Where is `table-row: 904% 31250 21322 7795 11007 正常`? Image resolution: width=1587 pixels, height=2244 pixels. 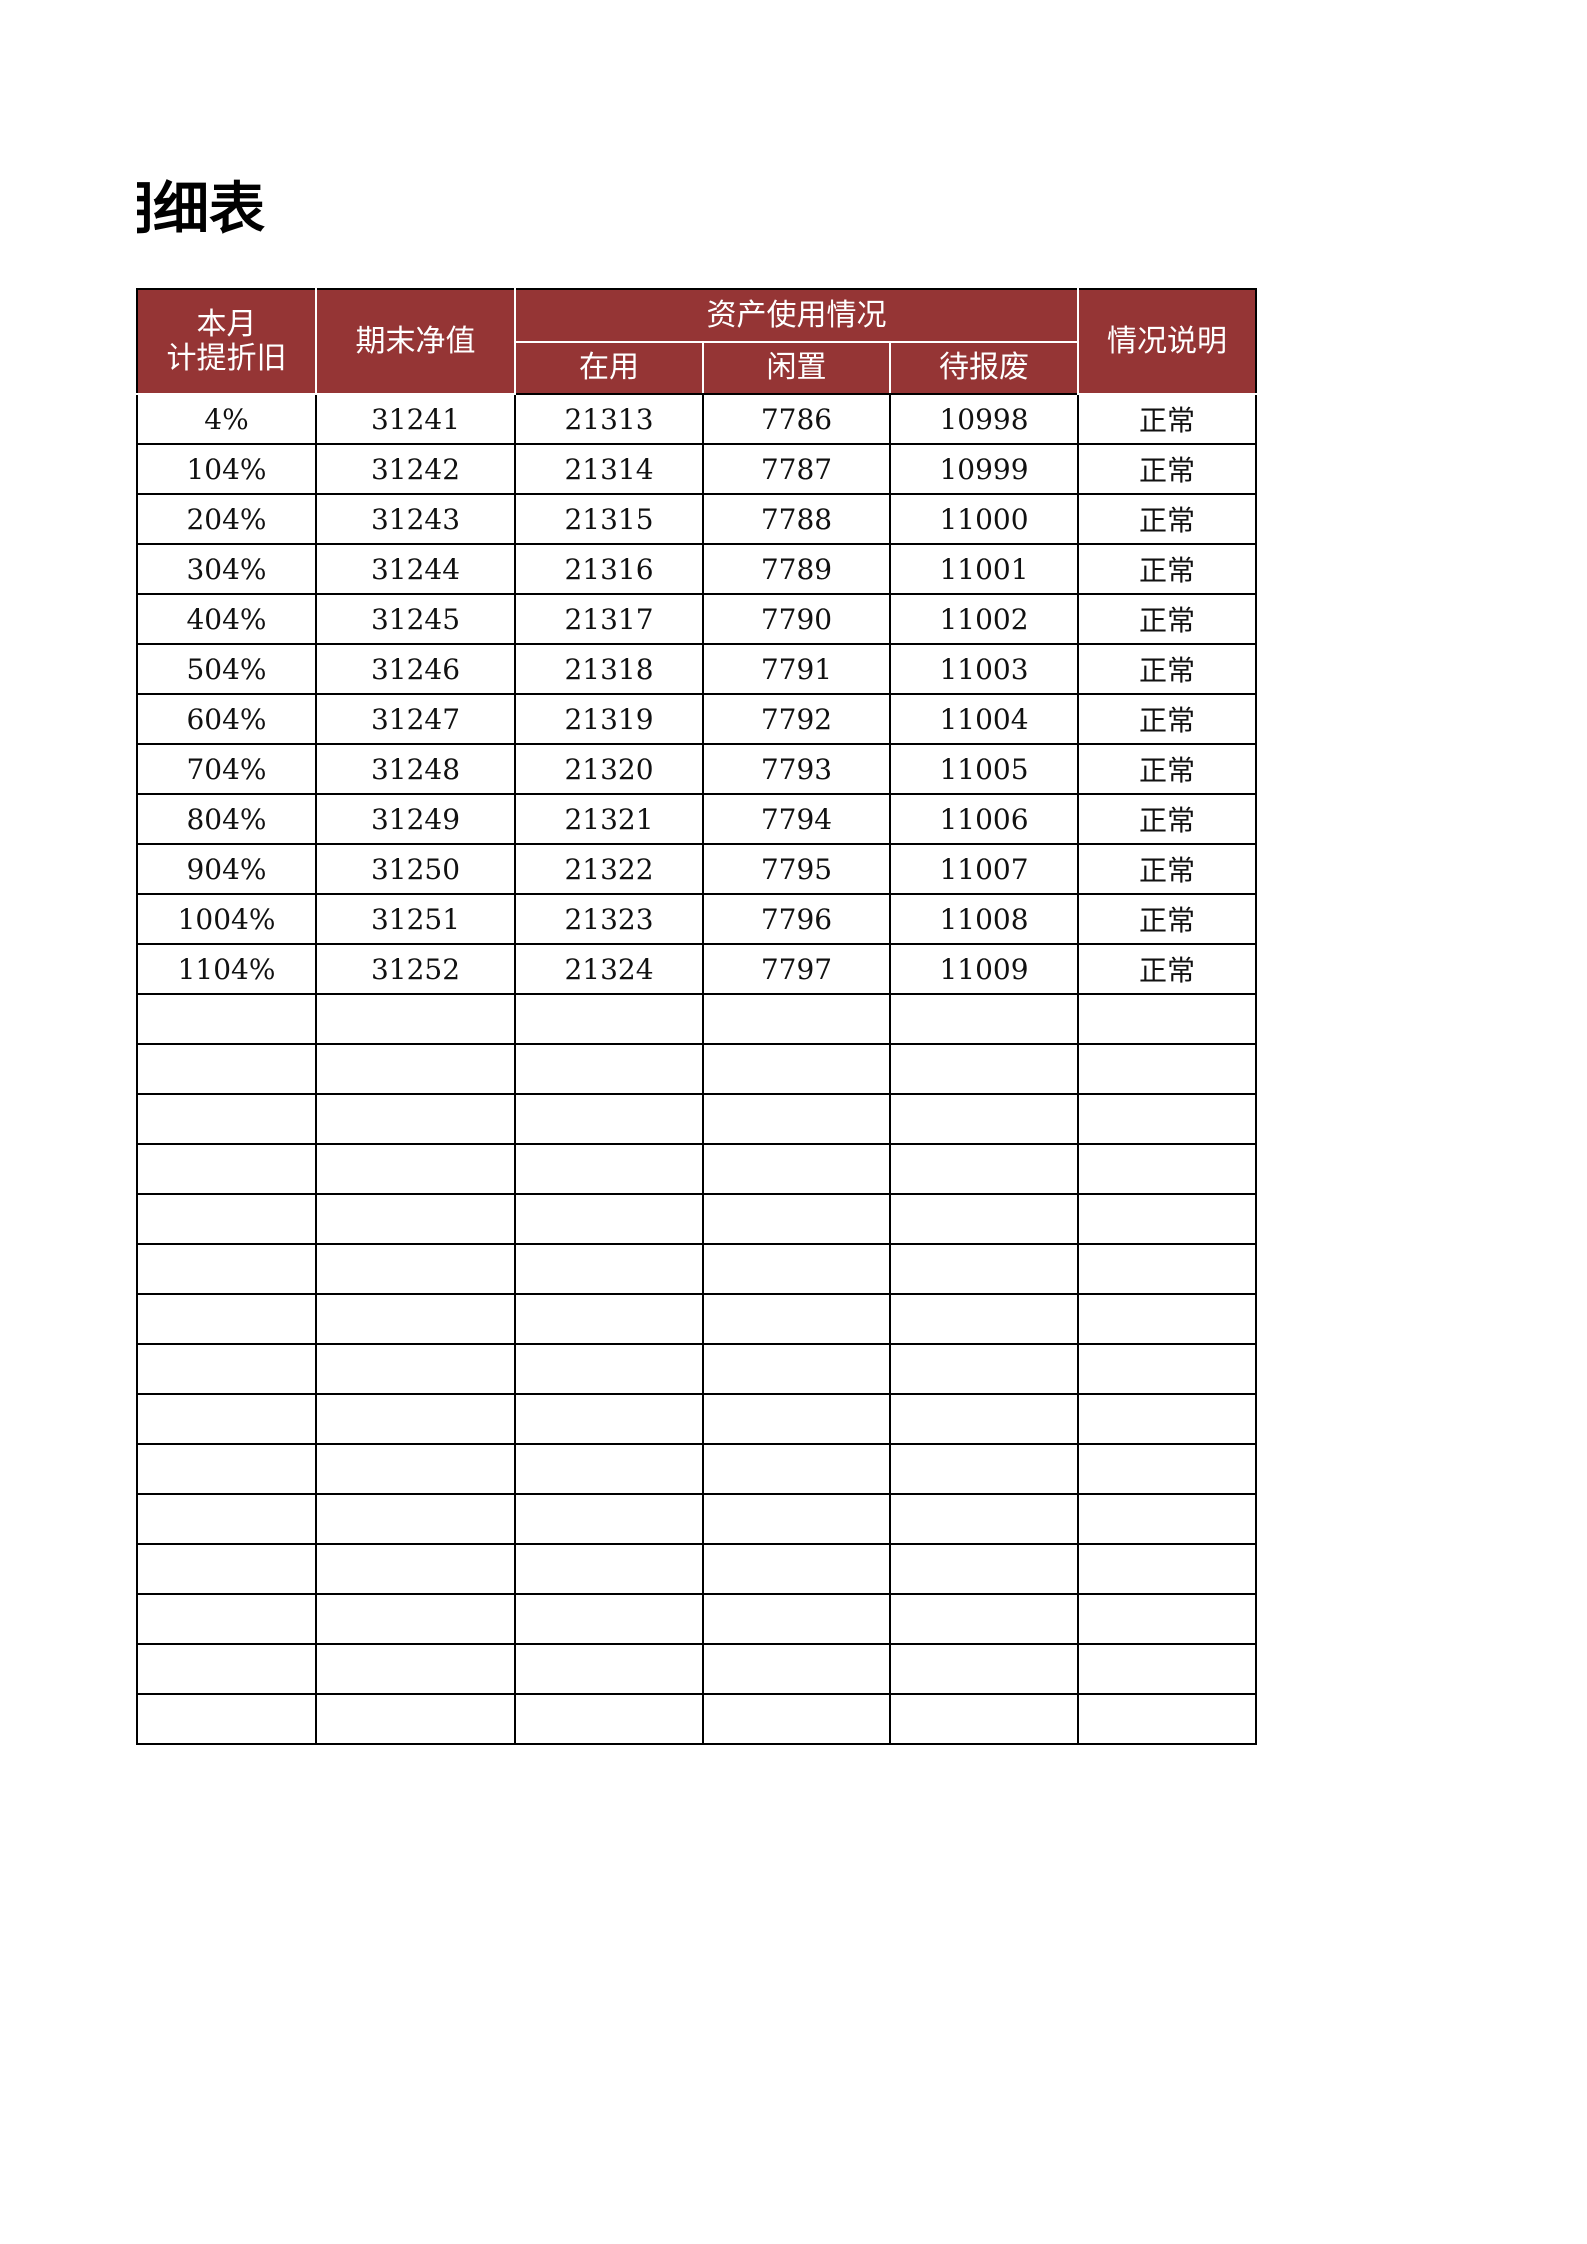
table-row: 904% 31250 21322 7795 11007 正常 is located at coordinates (696, 869).